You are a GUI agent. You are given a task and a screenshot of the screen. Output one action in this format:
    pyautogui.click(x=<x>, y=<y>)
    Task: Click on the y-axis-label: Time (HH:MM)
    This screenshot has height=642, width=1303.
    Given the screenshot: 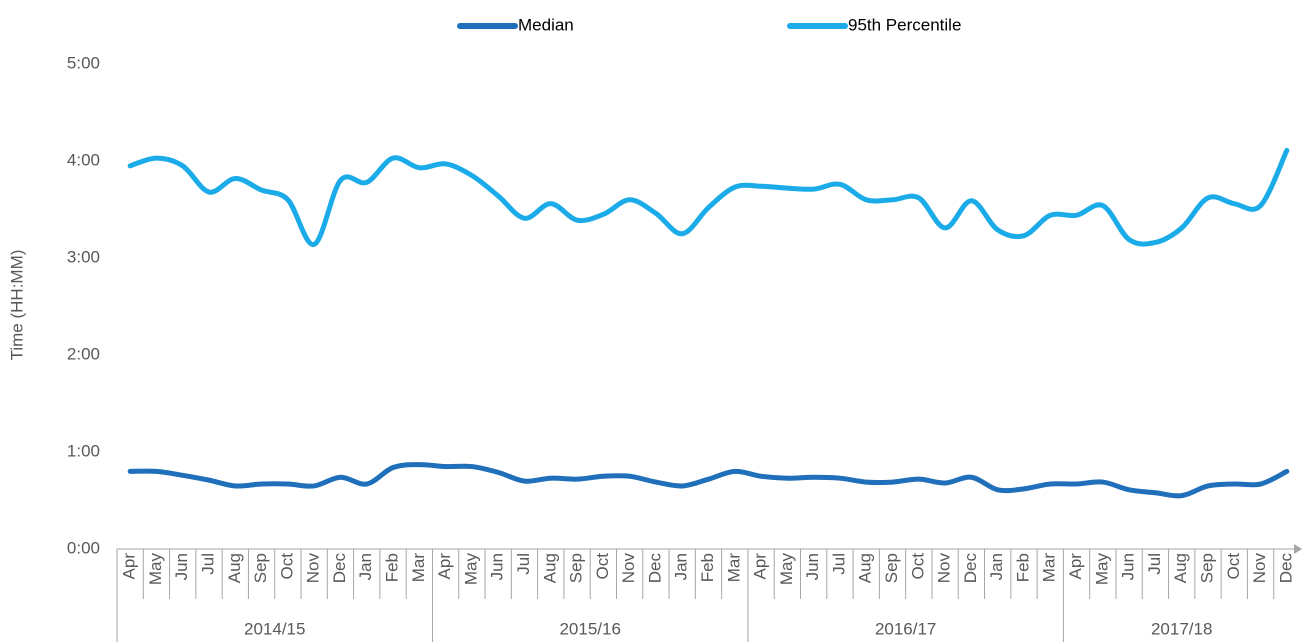 What is the action you would take?
    pyautogui.click(x=16, y=305)
    